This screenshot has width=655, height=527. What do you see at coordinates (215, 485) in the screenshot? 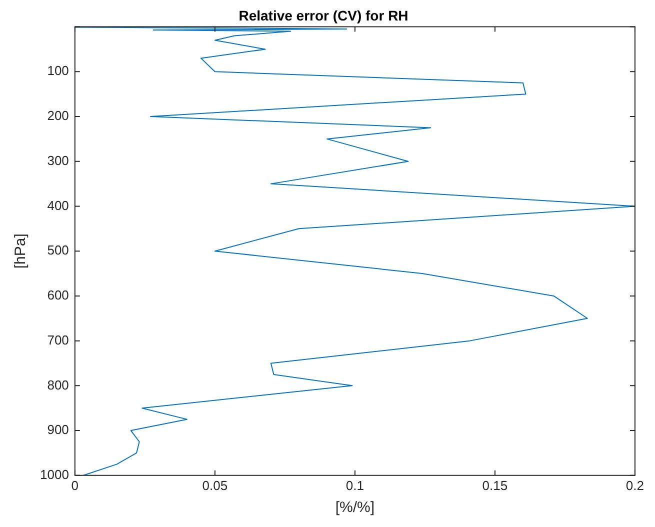
I see `x-tick-label: 0.05` at bounding box center [215, 485].